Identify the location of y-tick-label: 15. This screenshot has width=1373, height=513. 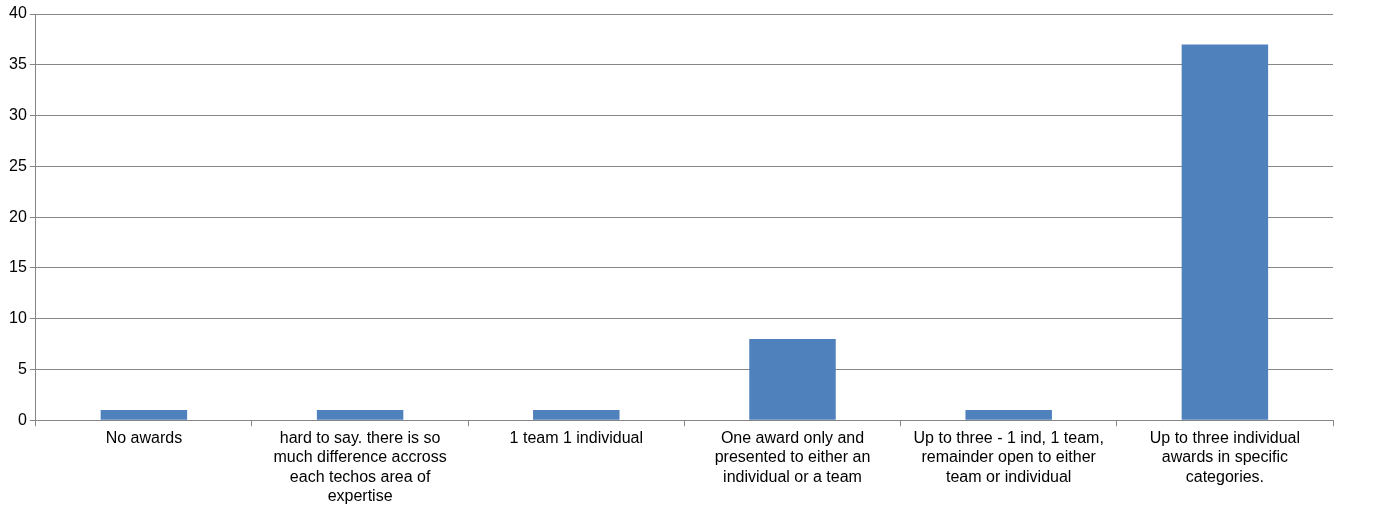
(18, 267).